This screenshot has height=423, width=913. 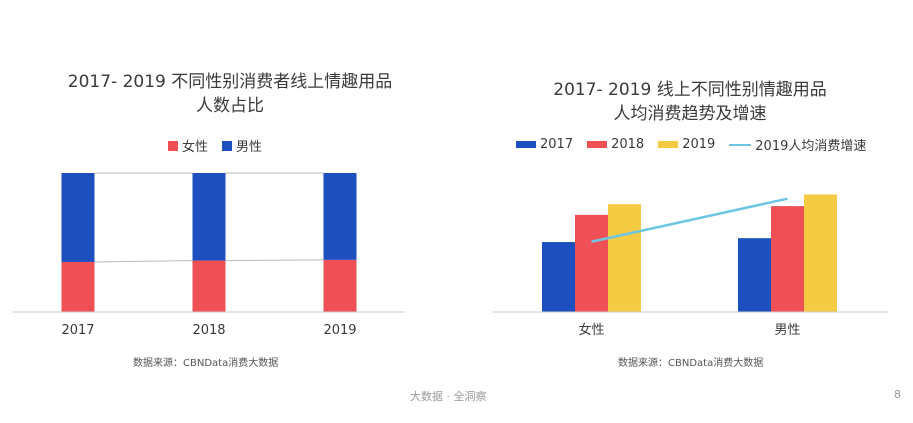 I want to click on right-chart-title-line1: 2017- 2019 线上不同性别情趣用品, so click(x=690, y=90).